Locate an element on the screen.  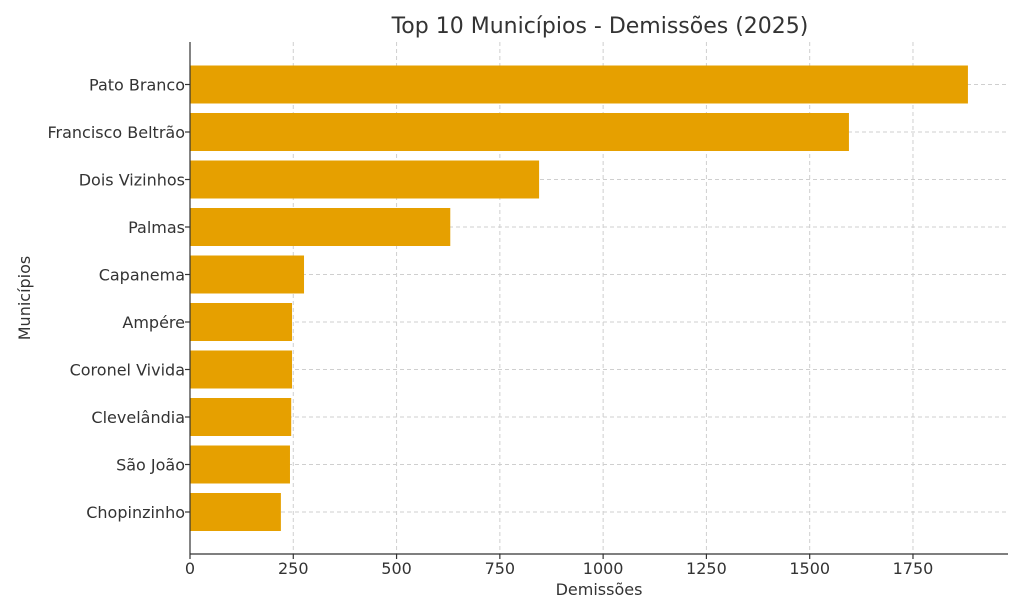
y-tick-label: Palmas is located at coordinates (156, 227).